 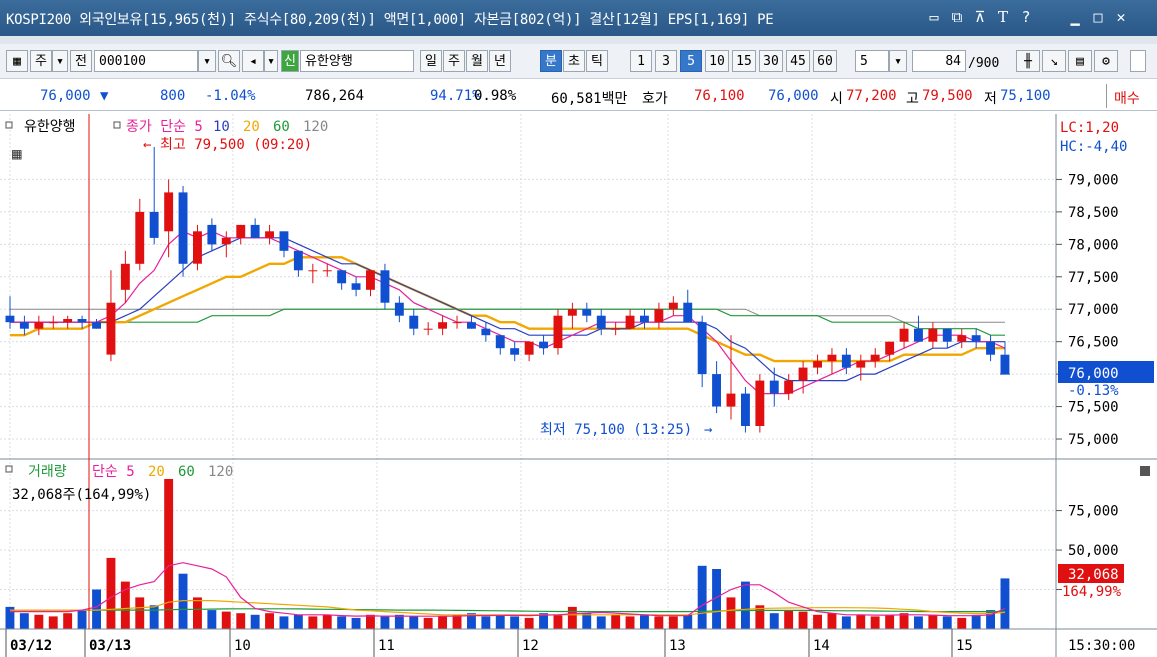 I want to click on ju-button: 주, so click(x=41, y=61).